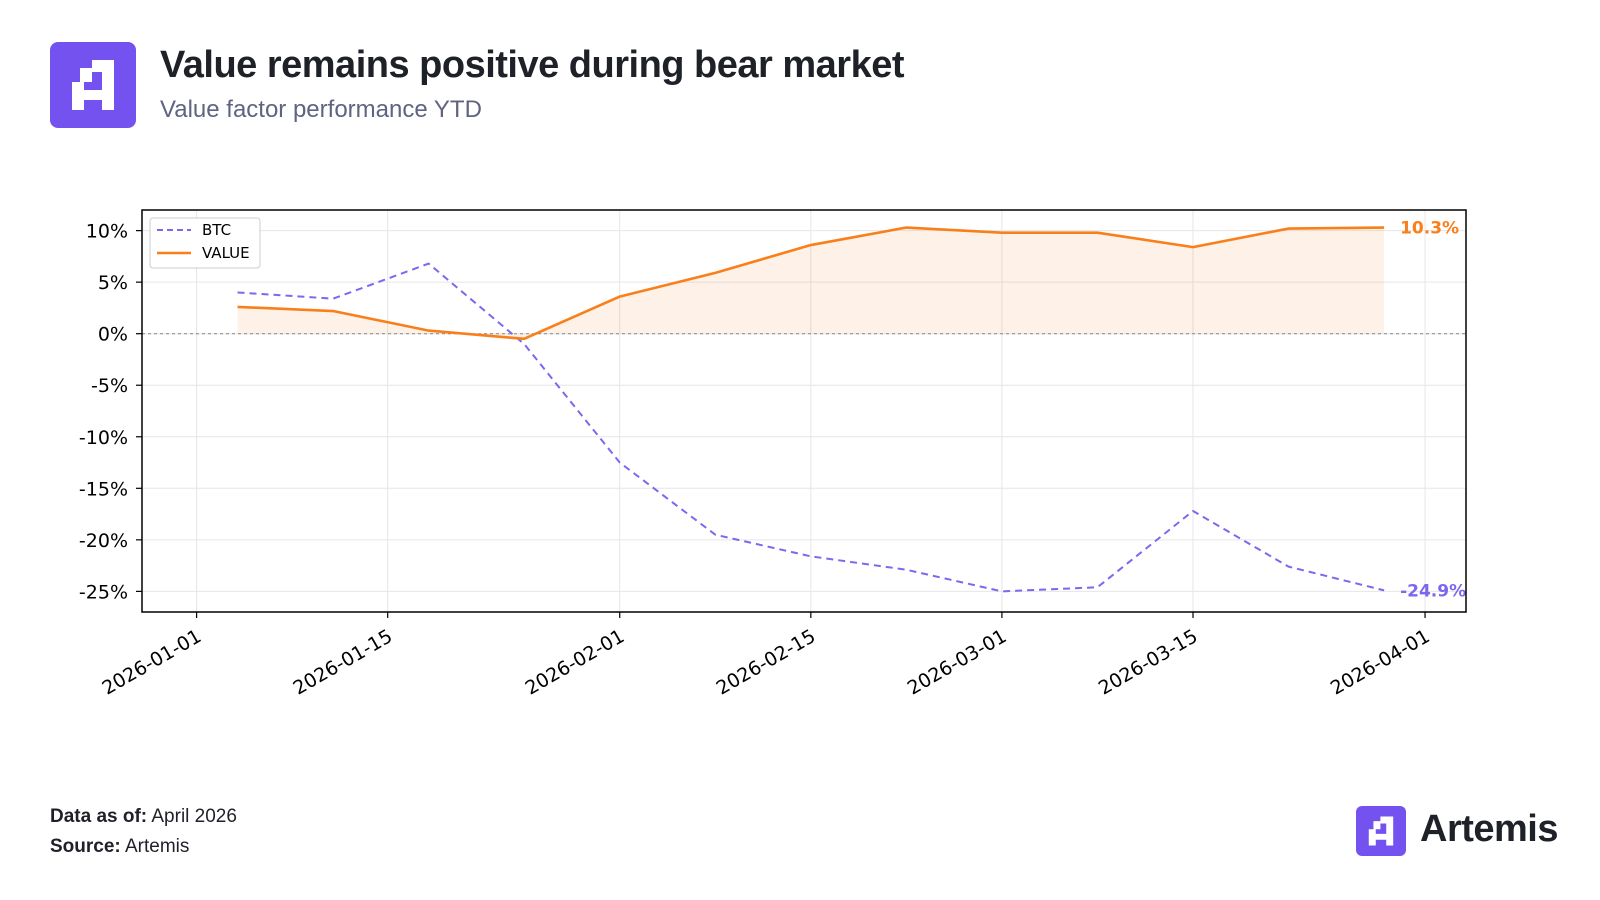  Describe the element at coordinates (107, 232) in the screenshot. I see `y-tick-label: 10%` at that location.